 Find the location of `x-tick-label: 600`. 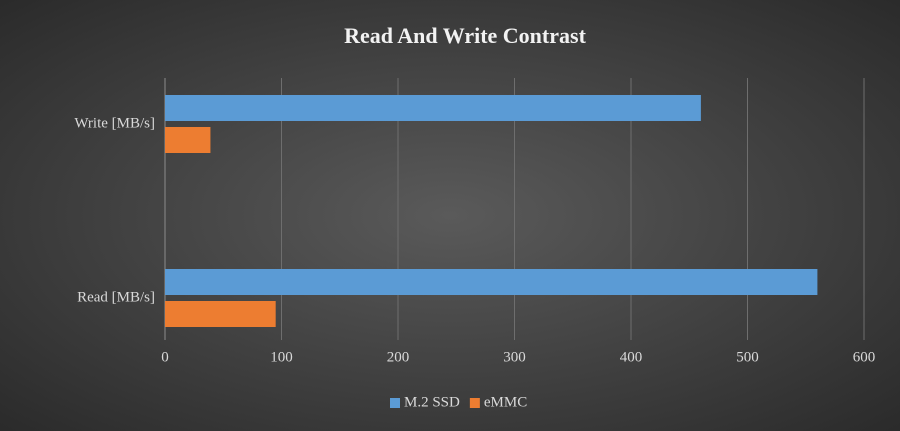

x-tick-label: 600 is located at coordinates (864, 357).